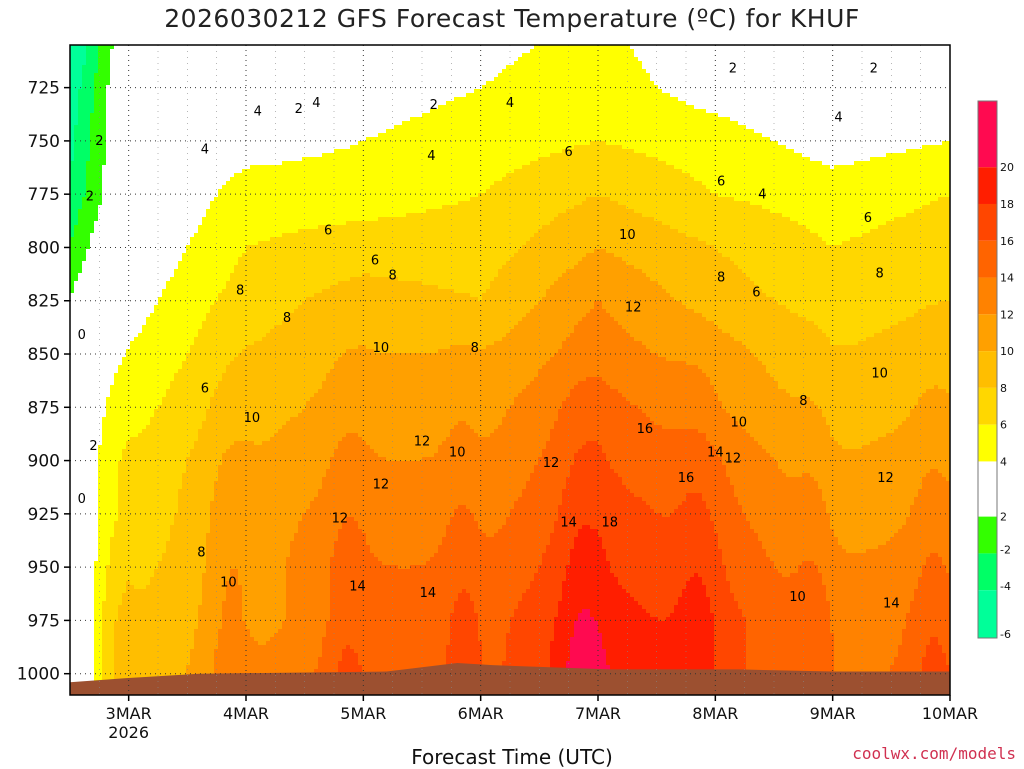 The height and width of the screenshot is (769, 1024). Describe the element at coordinates (38, 675) in the screenshot. I see `y-tick-label: 1000` at that location.